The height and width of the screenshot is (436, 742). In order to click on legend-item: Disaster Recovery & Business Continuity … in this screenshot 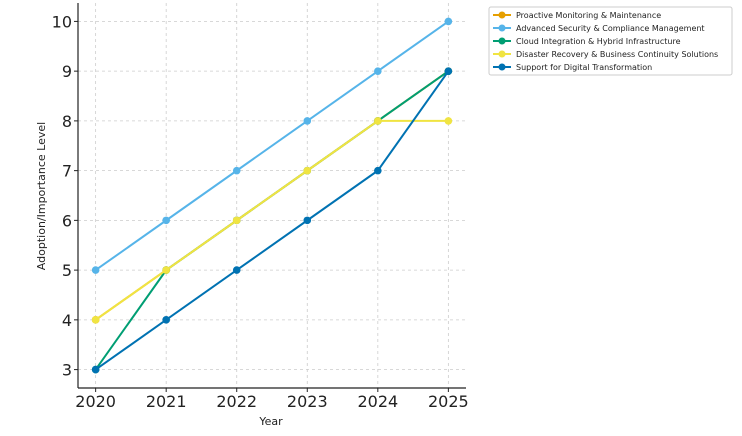, I will do `click(605, 54)`.